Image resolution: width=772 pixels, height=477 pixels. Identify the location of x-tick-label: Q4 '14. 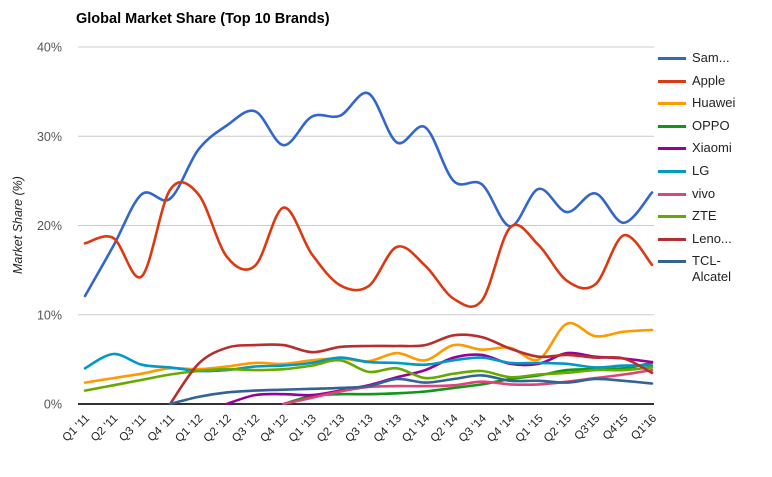
(501, 428).